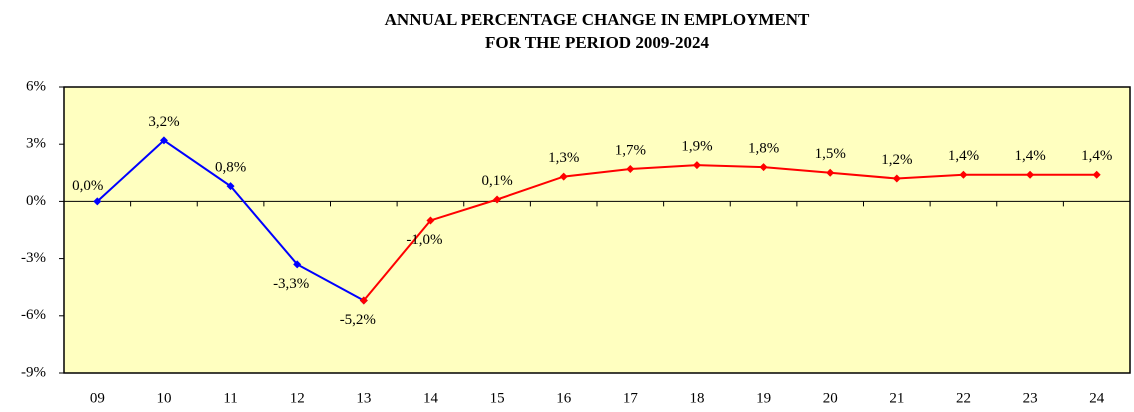  Describe the element at coordinates (230, 398) in the screenshot. I see `x-tick-label: 11` at that location.